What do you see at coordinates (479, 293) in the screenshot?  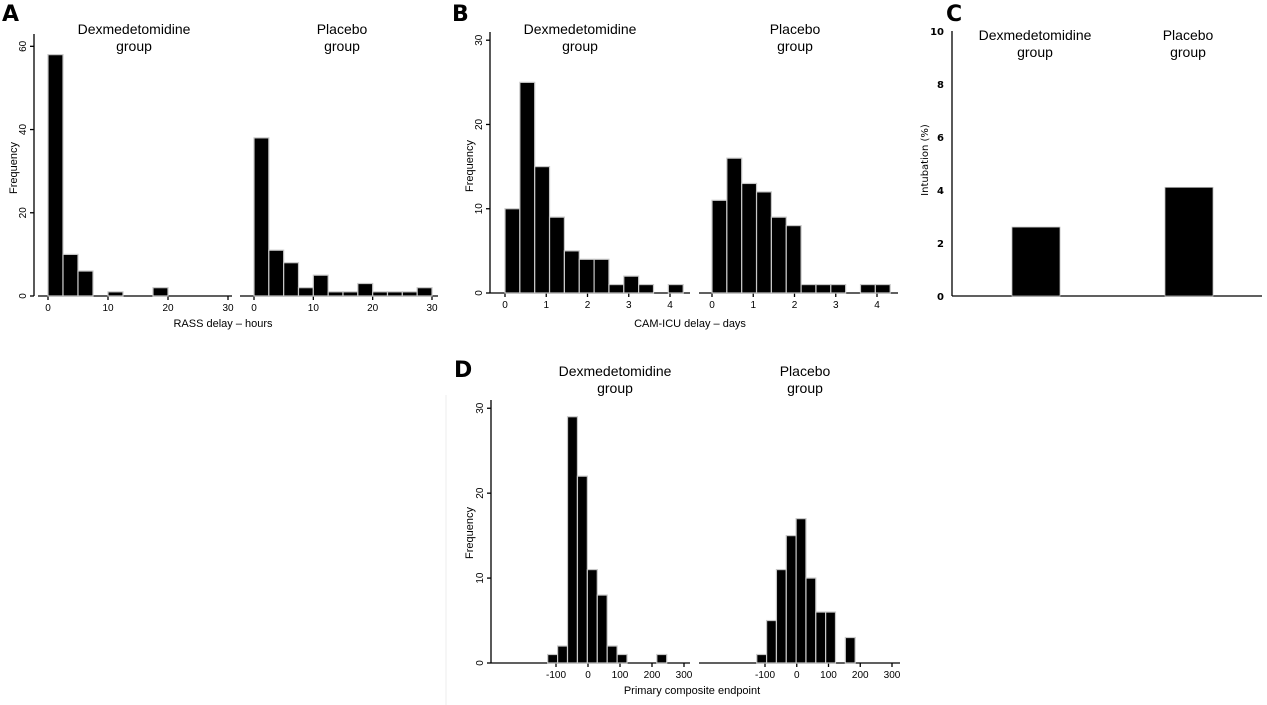 I see `y-tick-label-B: 0` at bounding box center [479, 293].